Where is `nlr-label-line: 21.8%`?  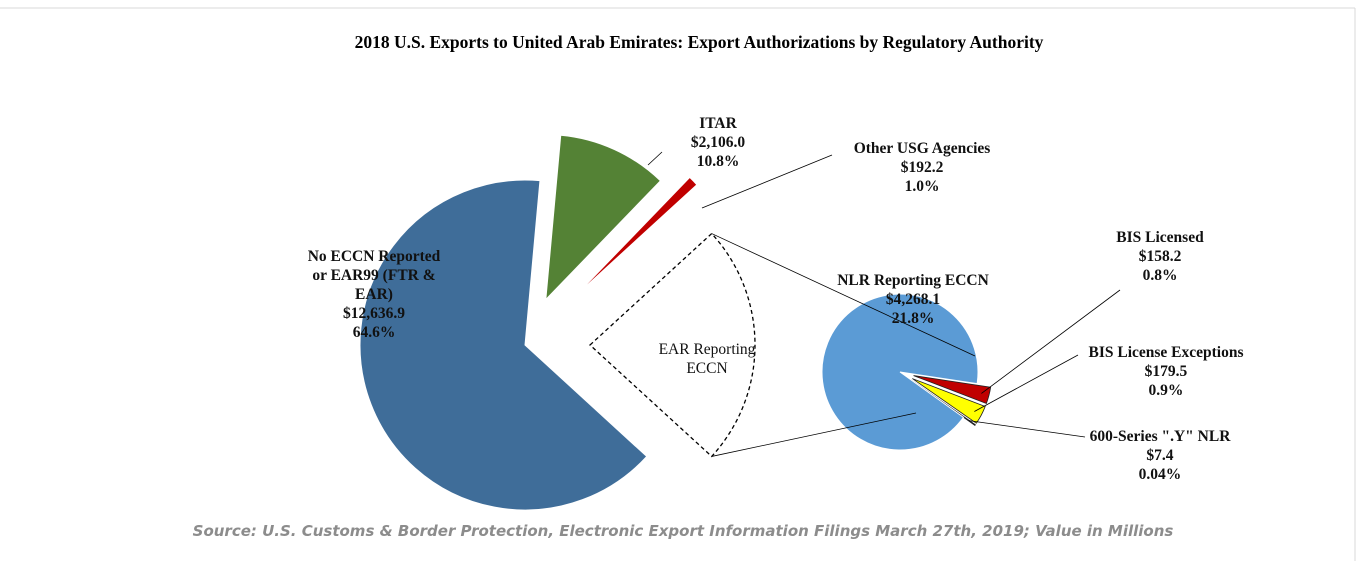
nlr-label-line: 21.8% is located at coordinates (913, 318).